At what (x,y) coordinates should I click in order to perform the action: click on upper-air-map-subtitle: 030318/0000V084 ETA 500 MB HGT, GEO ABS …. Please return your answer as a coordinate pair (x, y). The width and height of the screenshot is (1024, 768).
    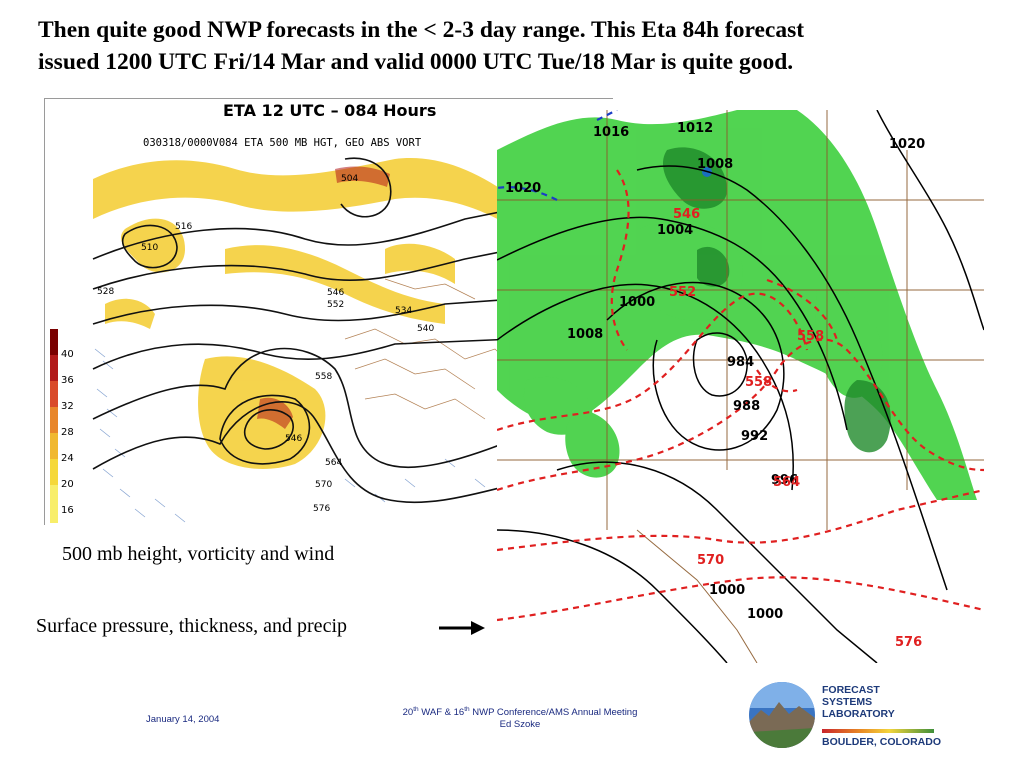
    Looking at the image, I should click on (282, 143).